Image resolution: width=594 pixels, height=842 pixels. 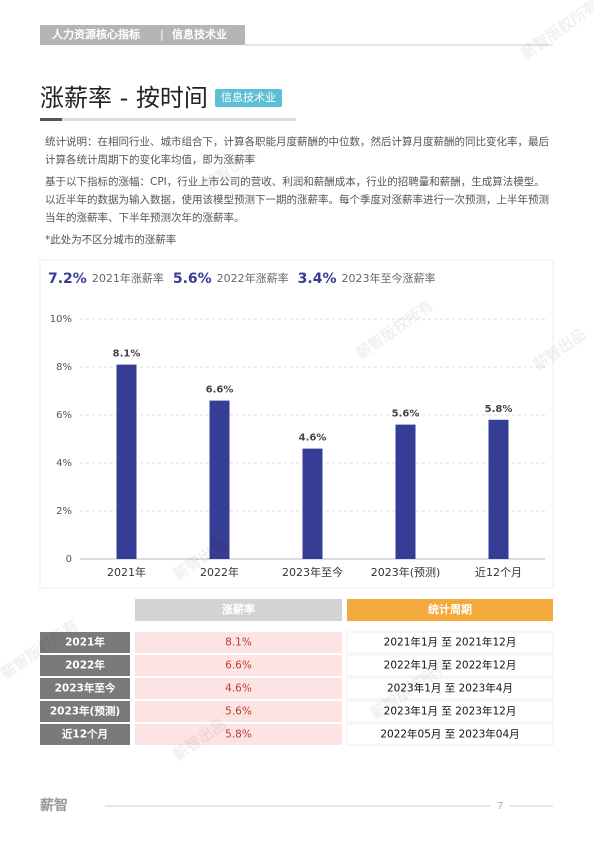 I want to click on watermark: 薪智版权所有, so click(x=556, y=31).